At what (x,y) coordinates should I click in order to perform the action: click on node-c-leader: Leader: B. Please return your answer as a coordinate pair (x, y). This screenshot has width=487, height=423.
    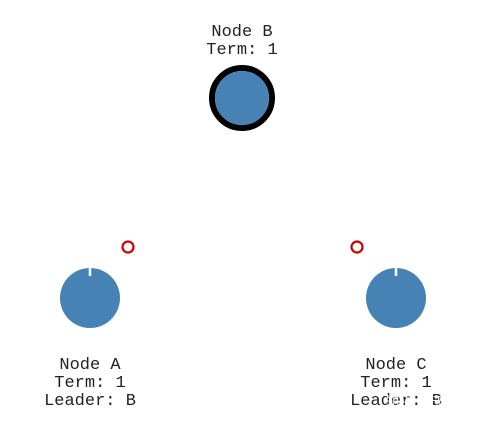
    Looking at the image, I should click on (396, 401).